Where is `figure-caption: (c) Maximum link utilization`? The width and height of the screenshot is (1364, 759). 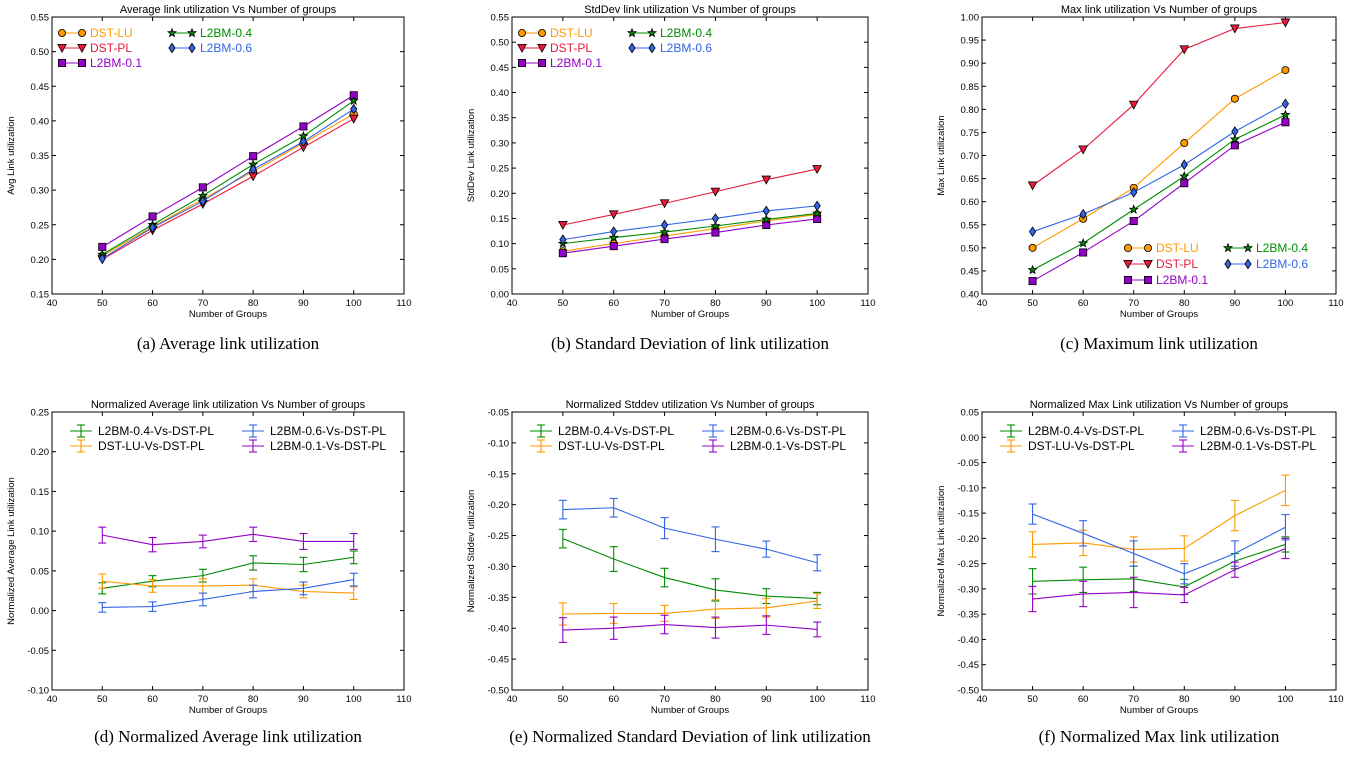
figure-caption: (c) Maximum link utilization is located at coordinates (1159, 343).